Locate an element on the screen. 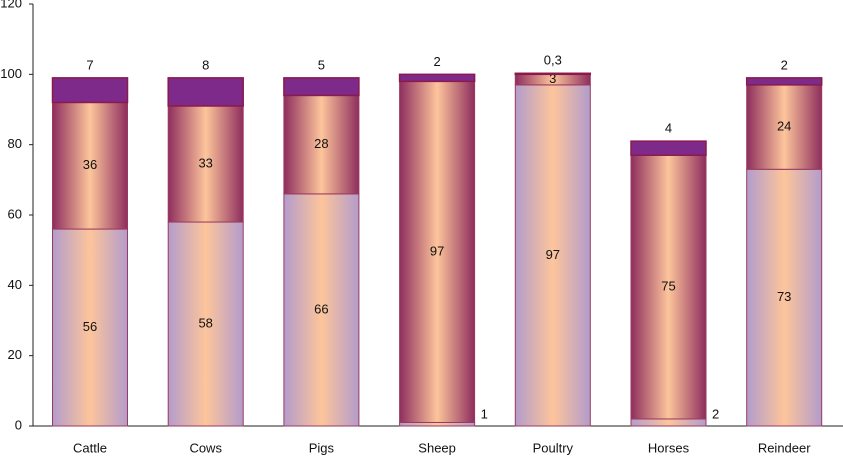 This screenshot has width=843, height=457. x-tick-label: Cows is located at coordinates (205, 447).